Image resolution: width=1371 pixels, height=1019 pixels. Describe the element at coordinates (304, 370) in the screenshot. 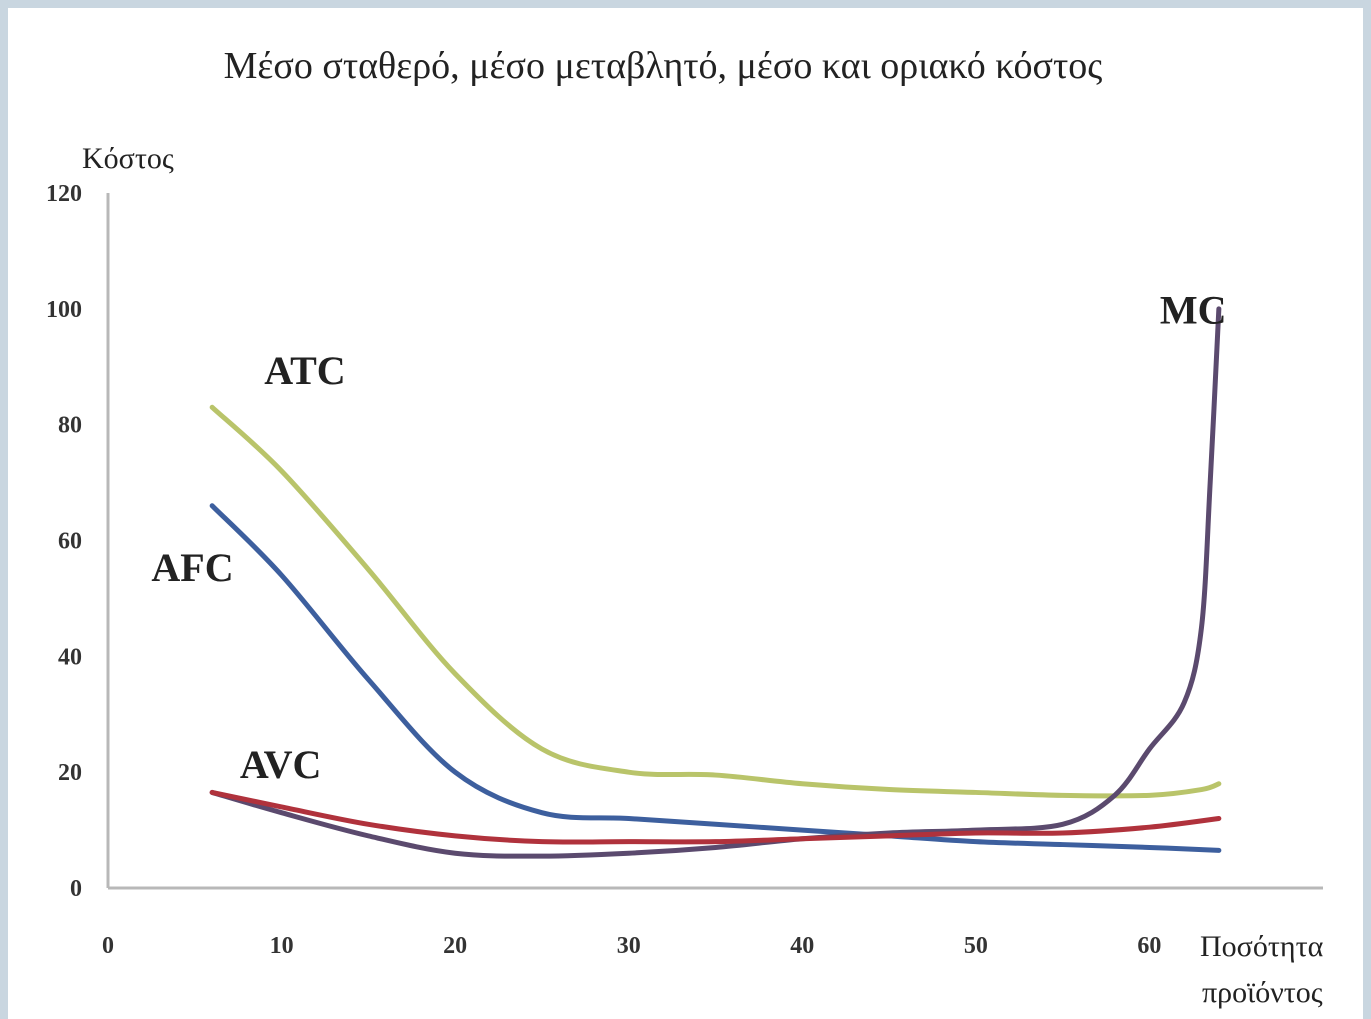

I see `series-label-atc: ATC` at that location.